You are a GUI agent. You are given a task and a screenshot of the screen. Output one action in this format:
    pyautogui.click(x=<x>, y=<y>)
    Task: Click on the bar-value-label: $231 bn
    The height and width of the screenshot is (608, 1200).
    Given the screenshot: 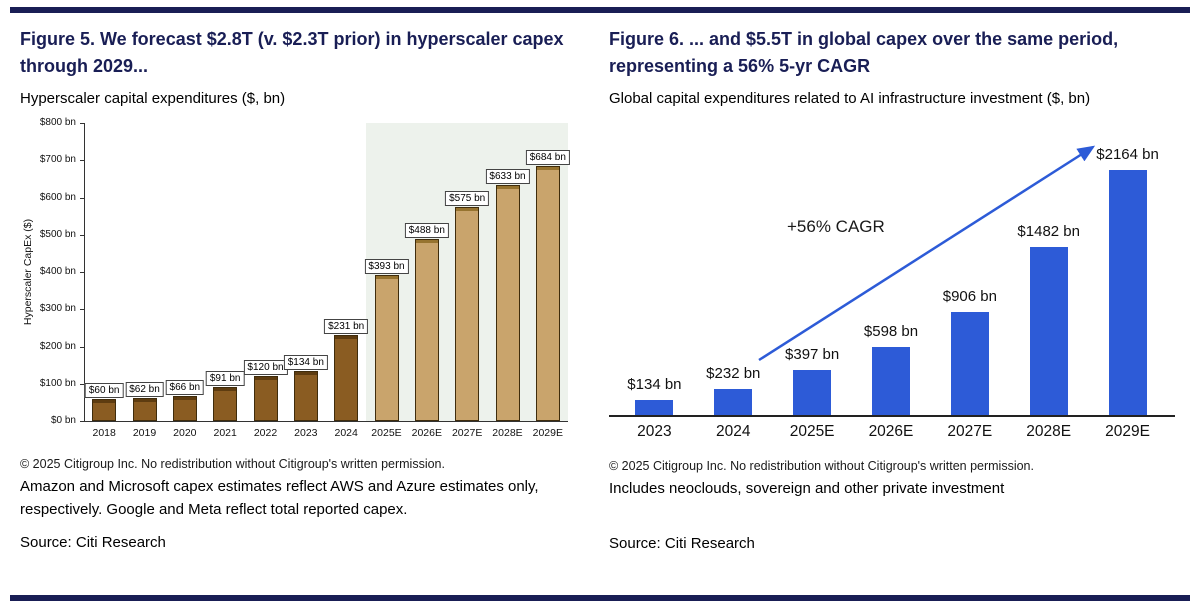 What is the action you would take?
    pyautogui.click(x=346, y=326)
    